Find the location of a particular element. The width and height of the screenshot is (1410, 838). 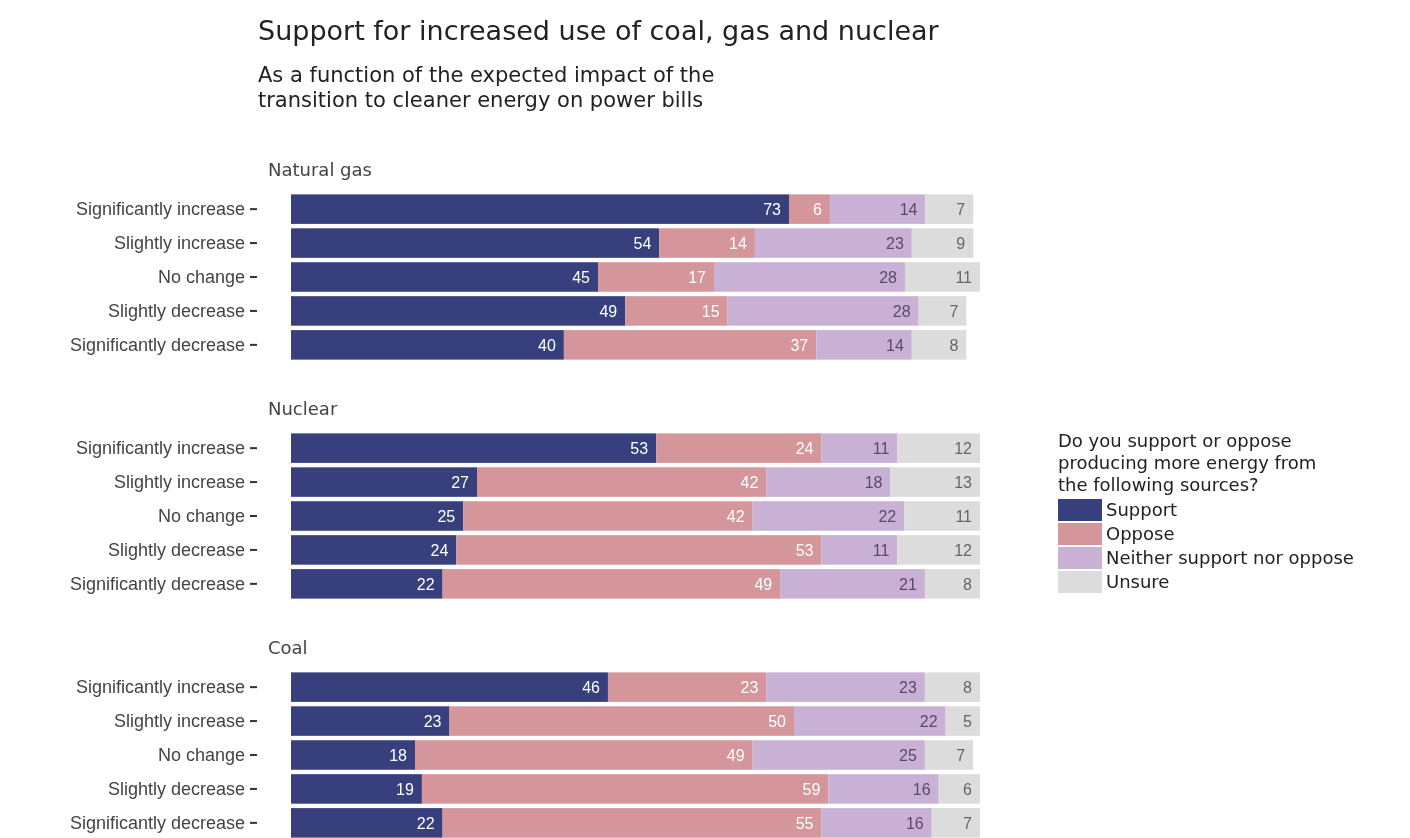

text: Coal is located at coordinates (288, 647).